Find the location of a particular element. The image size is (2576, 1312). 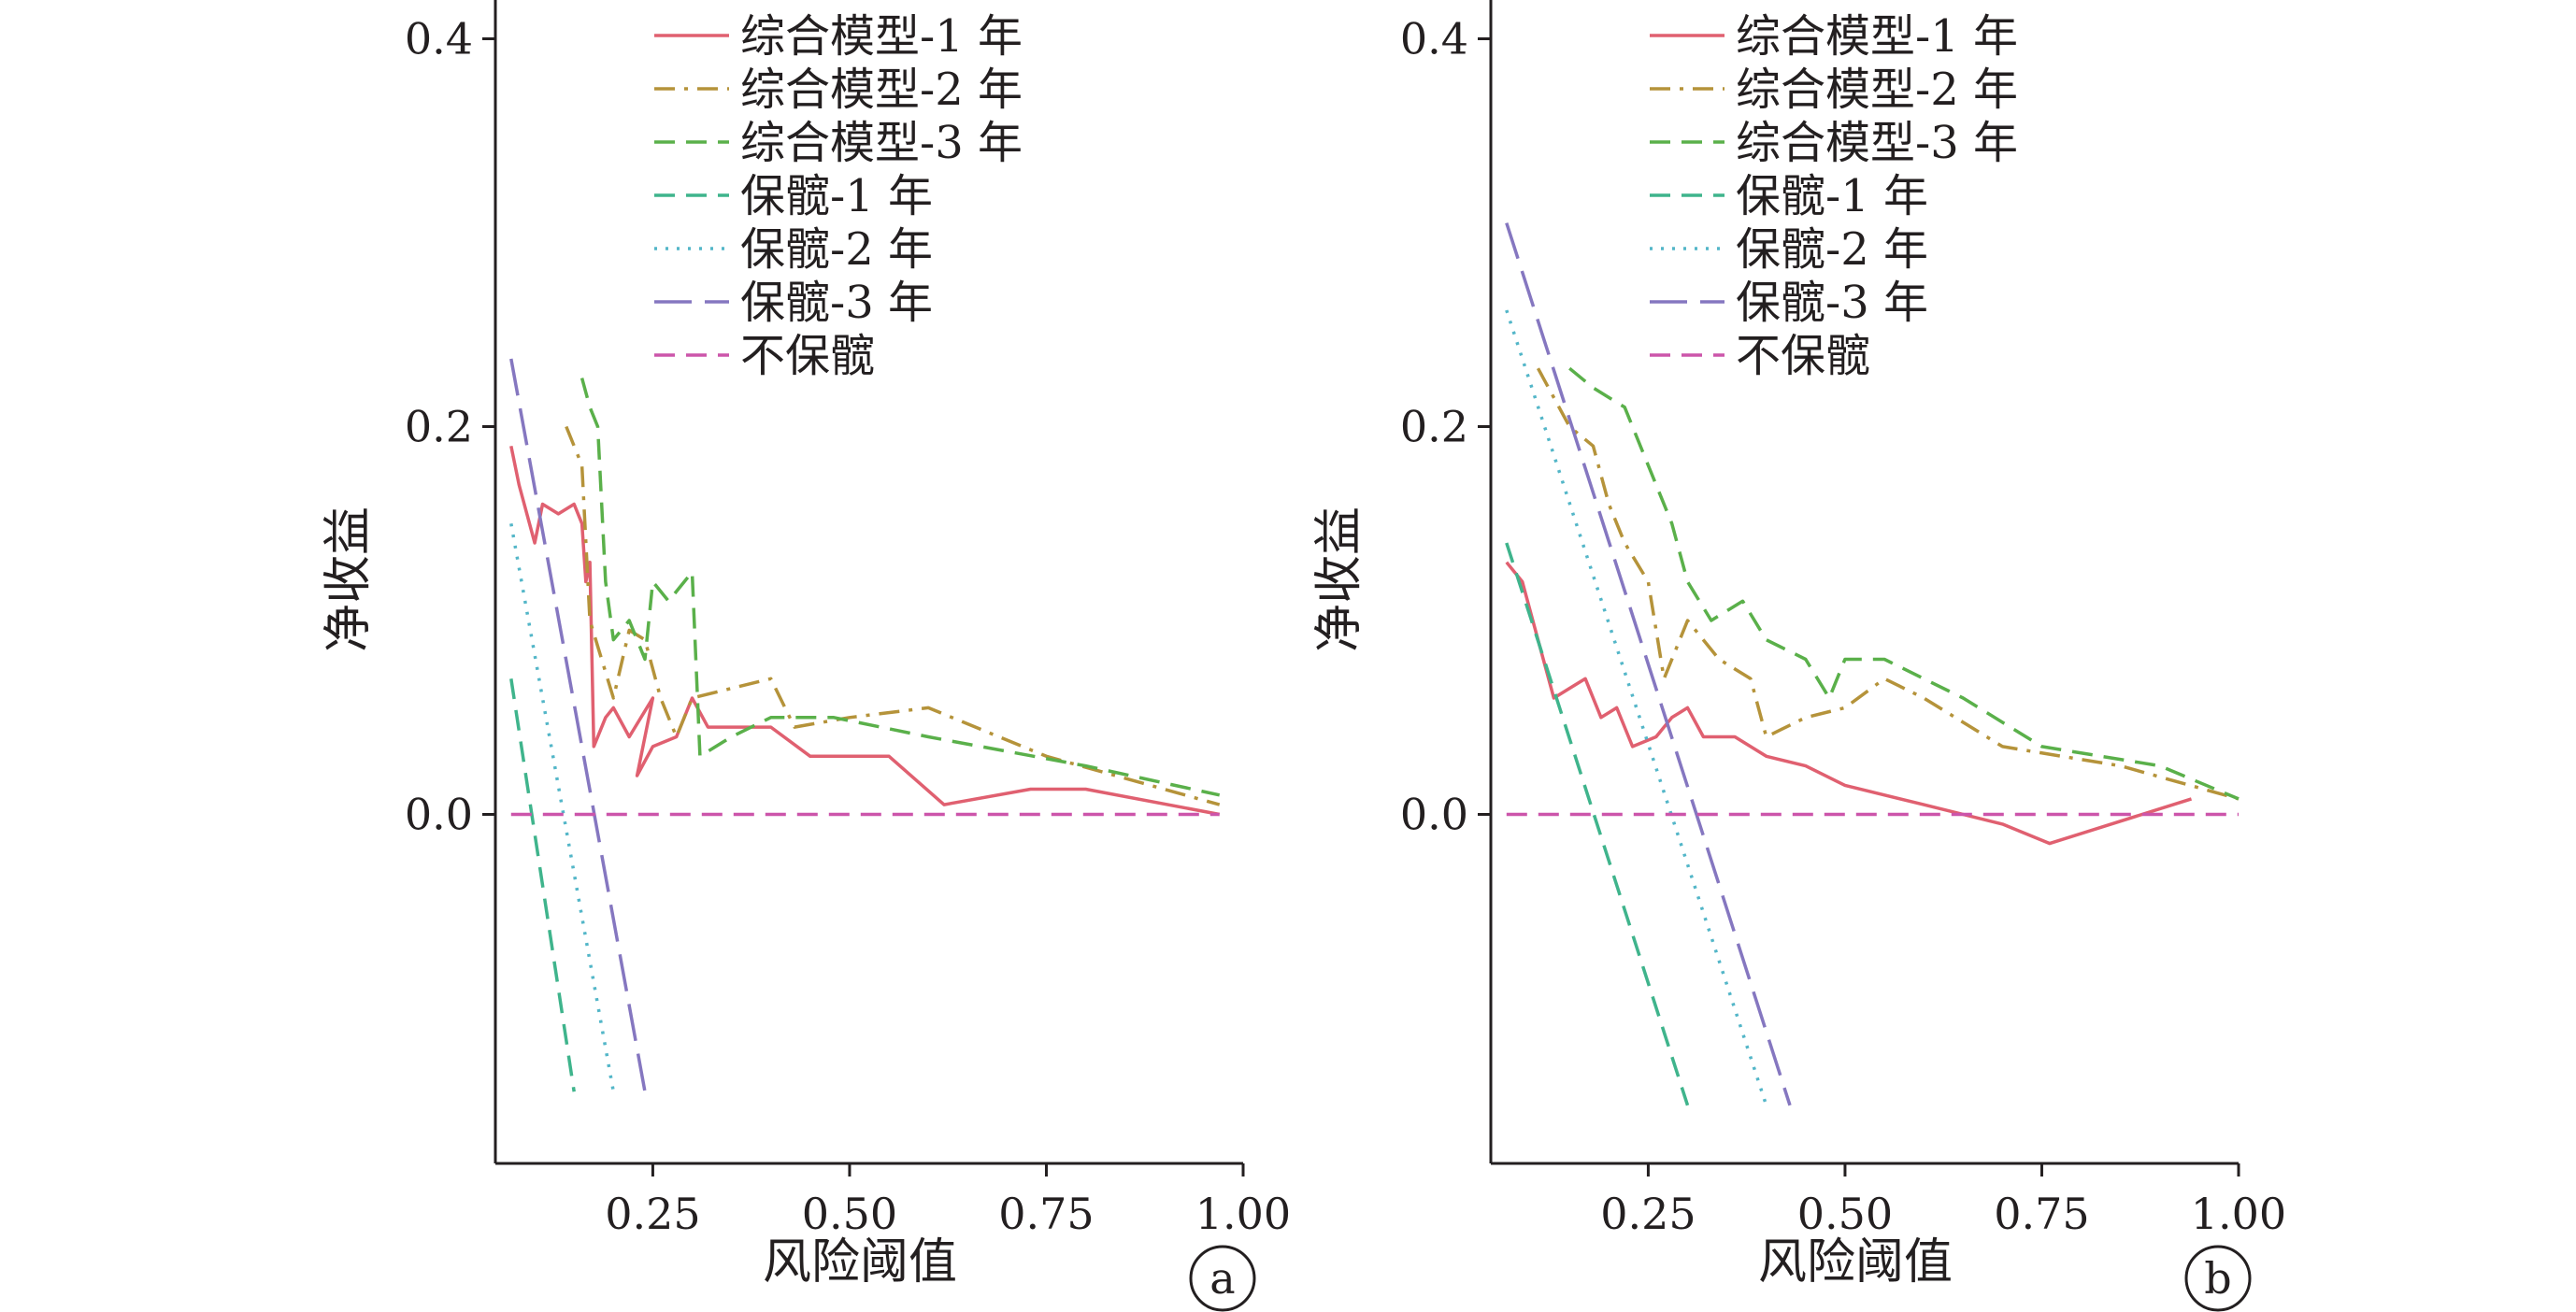

panel-a-tag-label: a is located at coordinates (1222, 1278).